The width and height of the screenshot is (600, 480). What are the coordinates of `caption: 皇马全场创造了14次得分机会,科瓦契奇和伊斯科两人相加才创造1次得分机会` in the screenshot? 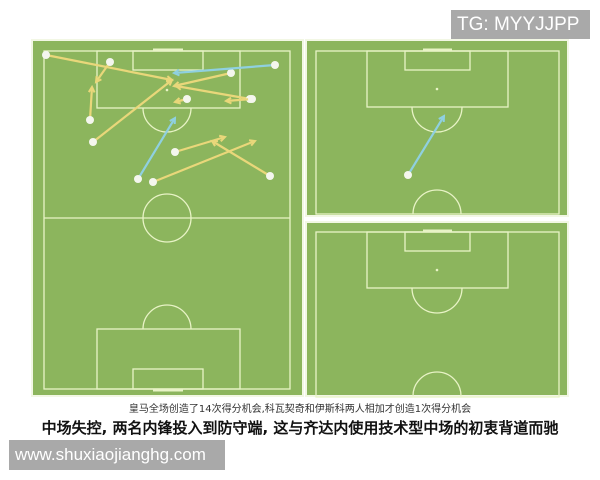 It's located at (300, 409).